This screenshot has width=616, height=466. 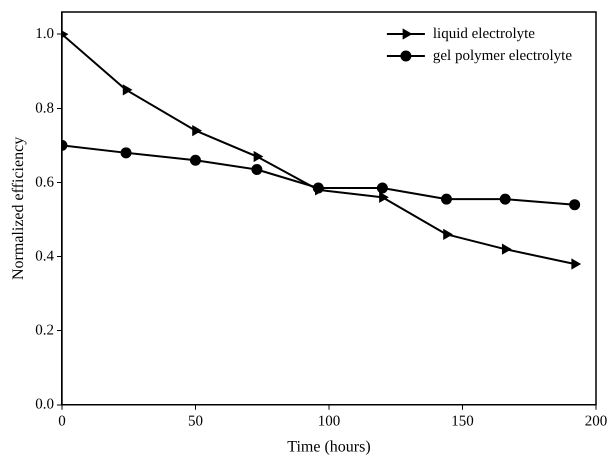 I want to click on x-axis-title: Time (hours), so click(x=329, y=447).